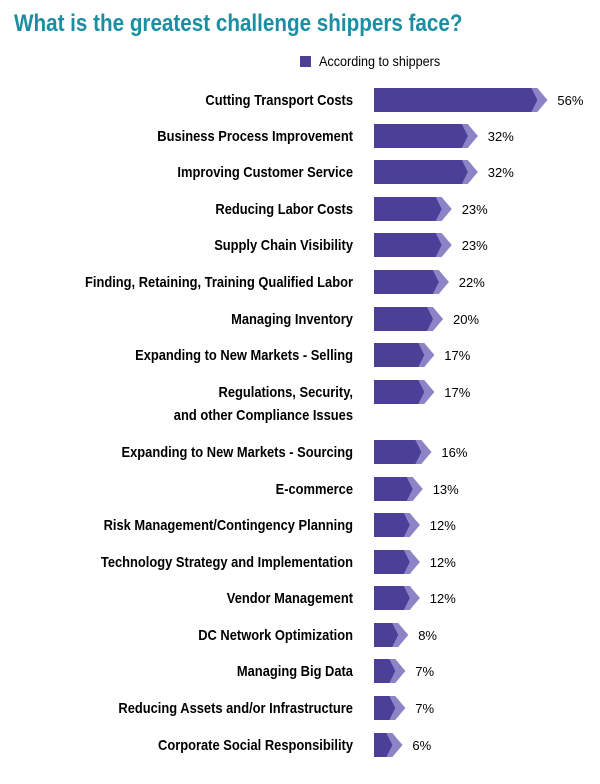 This screenshot has width=600, height=784. I want to click on category-label: Risk Management/Contingency Planning, so click(228, 525).